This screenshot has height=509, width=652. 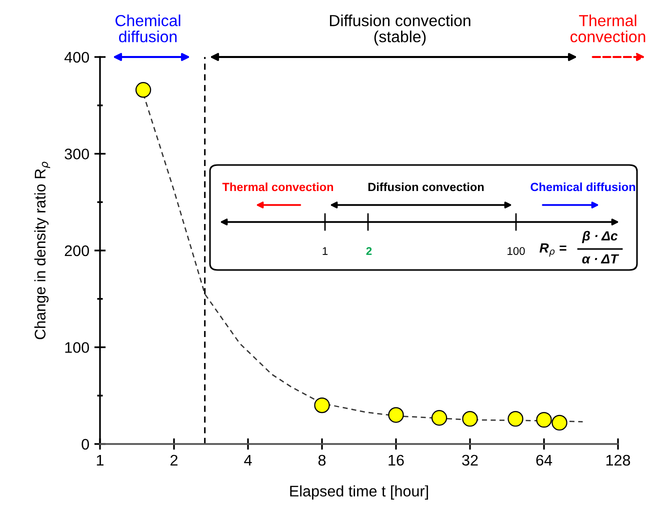 What do you see at coordinates (100, 460) in the screenshot?
I see `x-tick-label: 1` at bounding box center [100, 460].